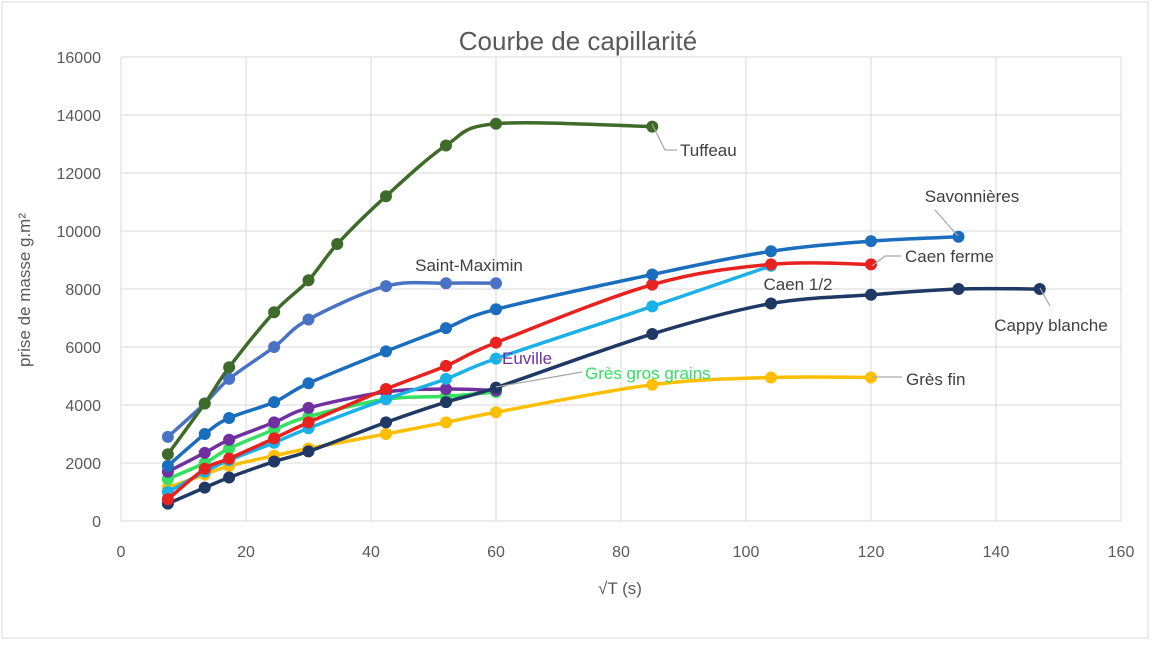 The width and height of the screenshot is (1152, 648). Describe the element at coordinates (949, 256) in the screenshot. I see `series-label-caen-ferme: Caen ferme` at that location.